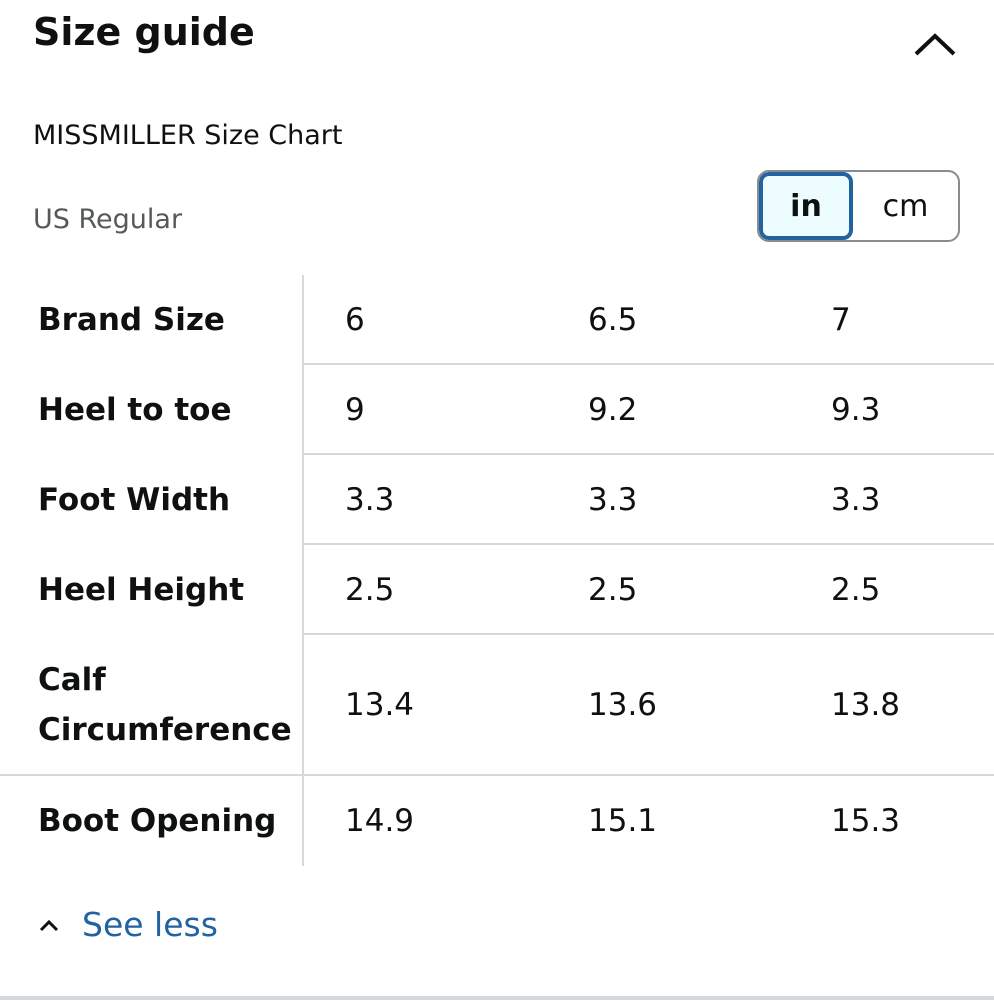 This screenshot has height=1000, width=994. Describe the element at coordinates (188, 135) in the screenshot. I see `chart-name: MISSMILLER Size Chart` at that location.